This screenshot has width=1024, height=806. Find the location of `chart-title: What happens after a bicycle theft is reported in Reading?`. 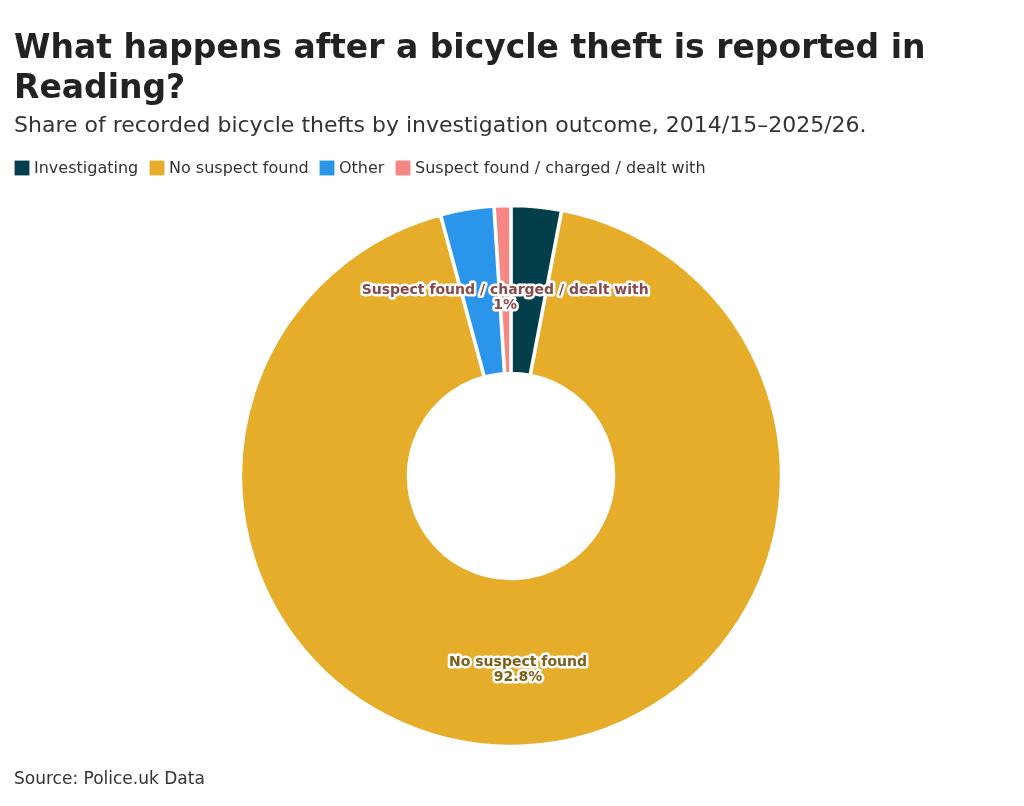

chart-title: What happens after a bicycle theft is reported in Reading? is located at coordinates (470, 66).